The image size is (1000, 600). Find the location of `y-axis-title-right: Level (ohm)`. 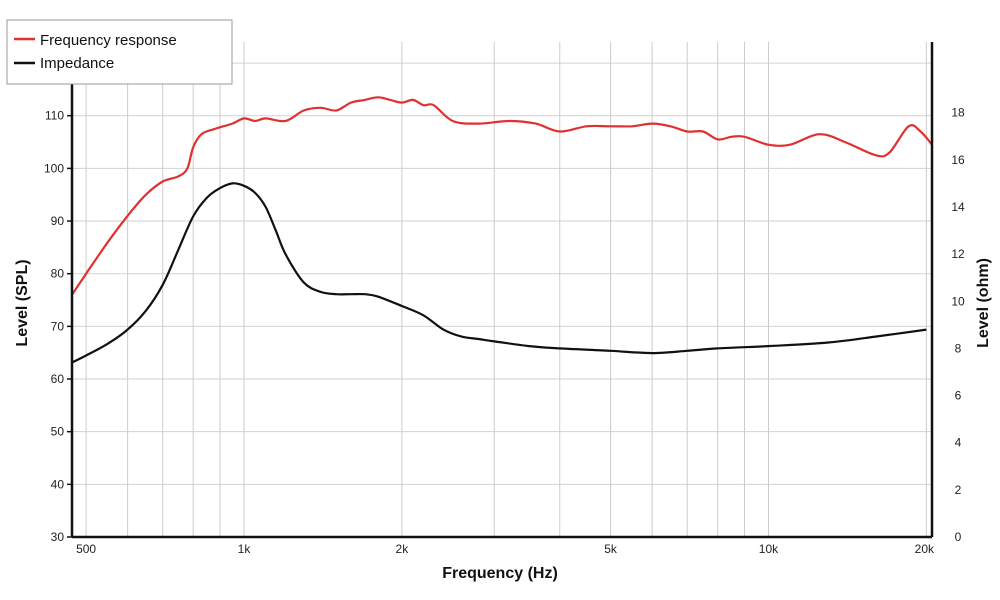

y-axis-title-right: Level (ohm) is located at coordinates (983, 303).